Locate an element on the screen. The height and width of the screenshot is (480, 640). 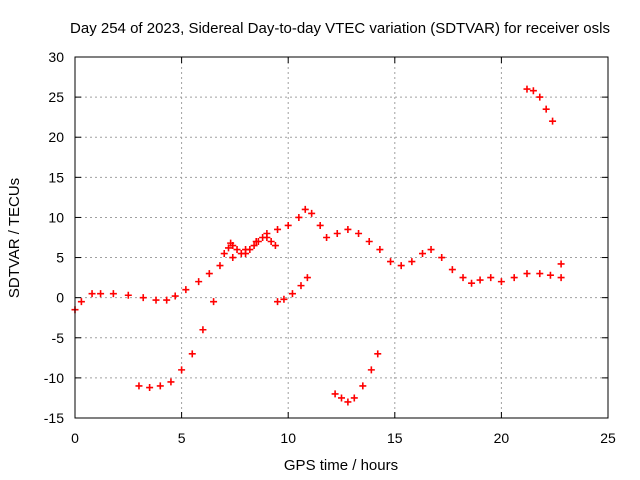
x-tick-label: 0 is located at coordinates (75, 438).